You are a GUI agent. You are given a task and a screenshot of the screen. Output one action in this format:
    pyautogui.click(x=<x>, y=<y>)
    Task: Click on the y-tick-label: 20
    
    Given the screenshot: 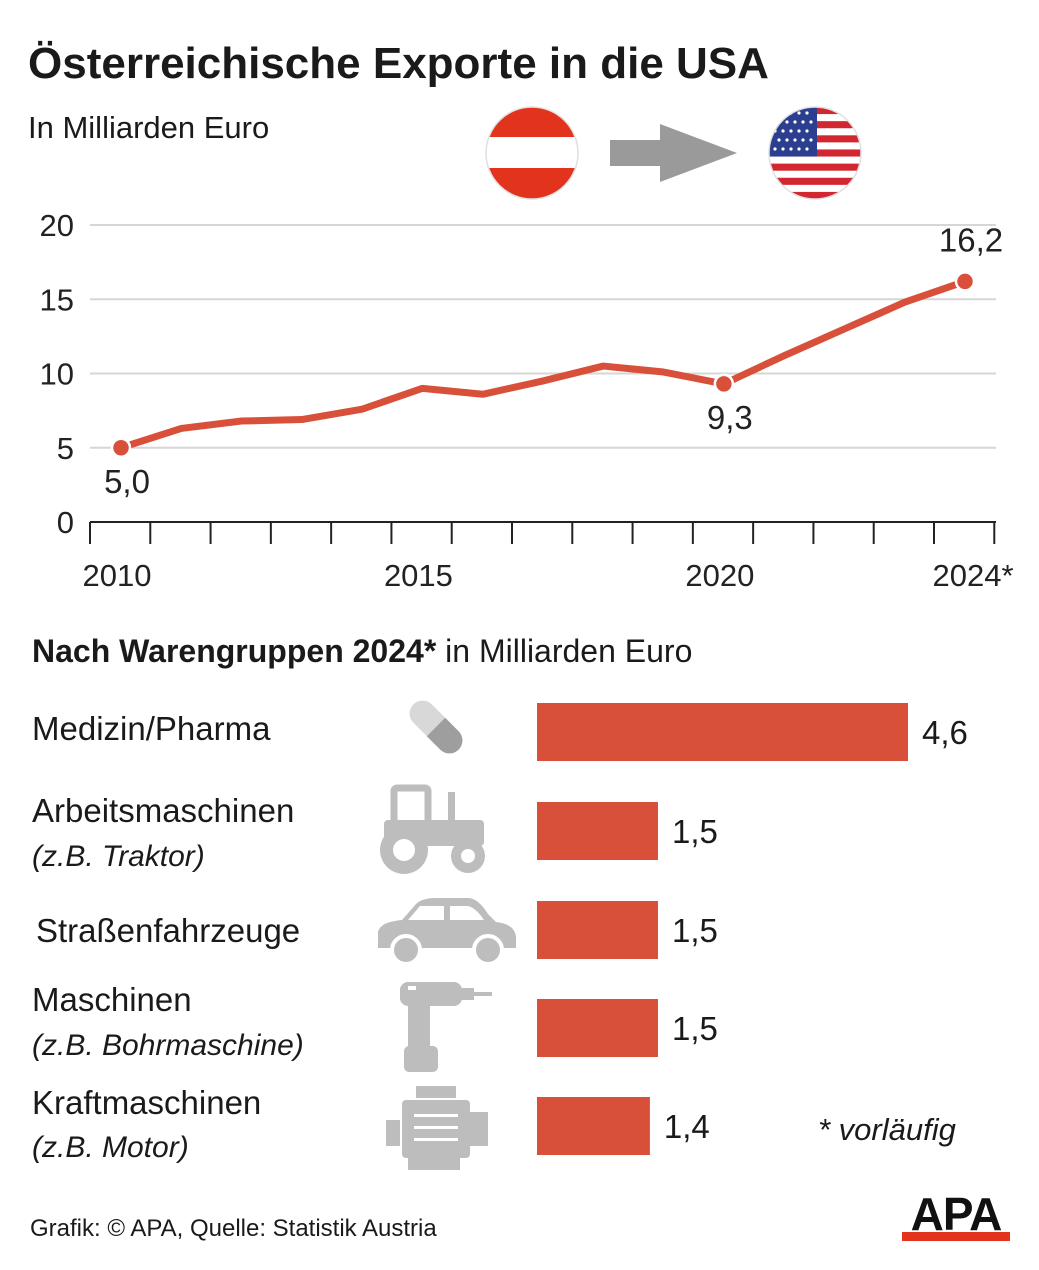 What is the action you would take?
    pyautogui.click(x=57, y=225)
    